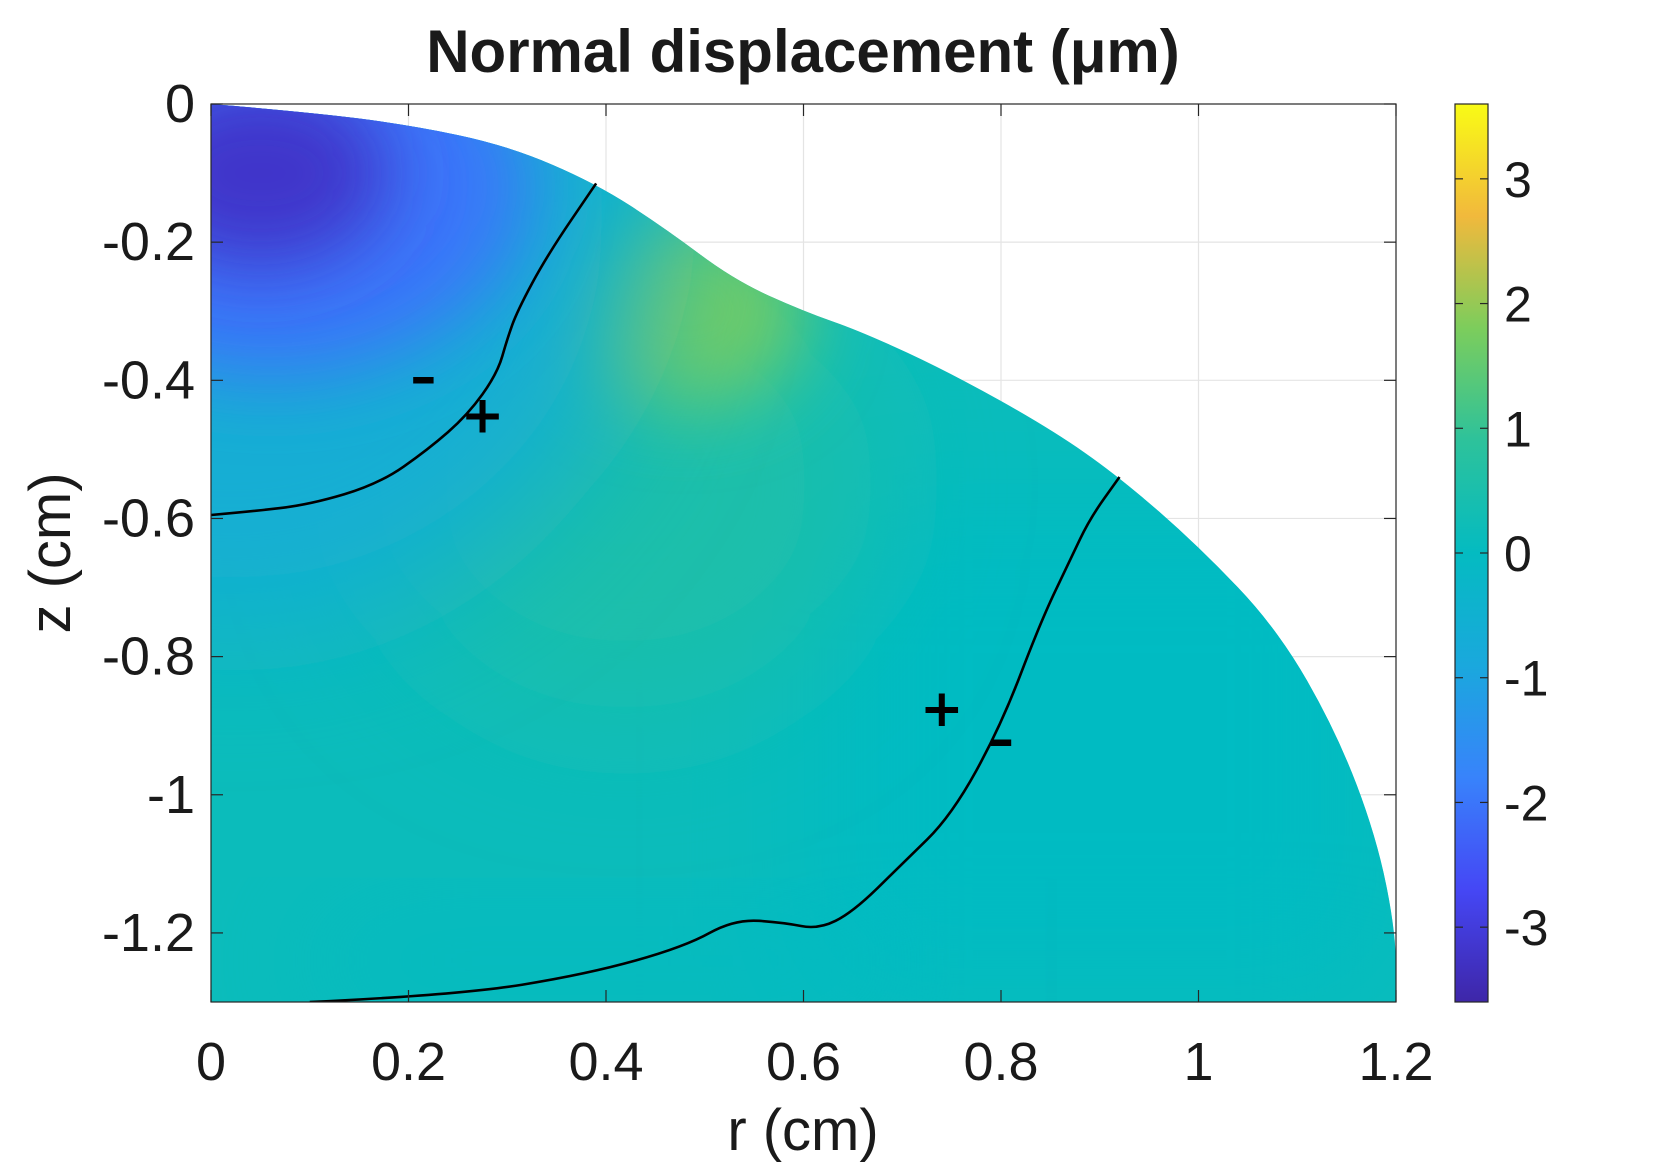  What do you see at coordinates (1395, 1062) in the screenshot?
I see `x-tick-label: 1.2` at bounding box center [1395, 1062].